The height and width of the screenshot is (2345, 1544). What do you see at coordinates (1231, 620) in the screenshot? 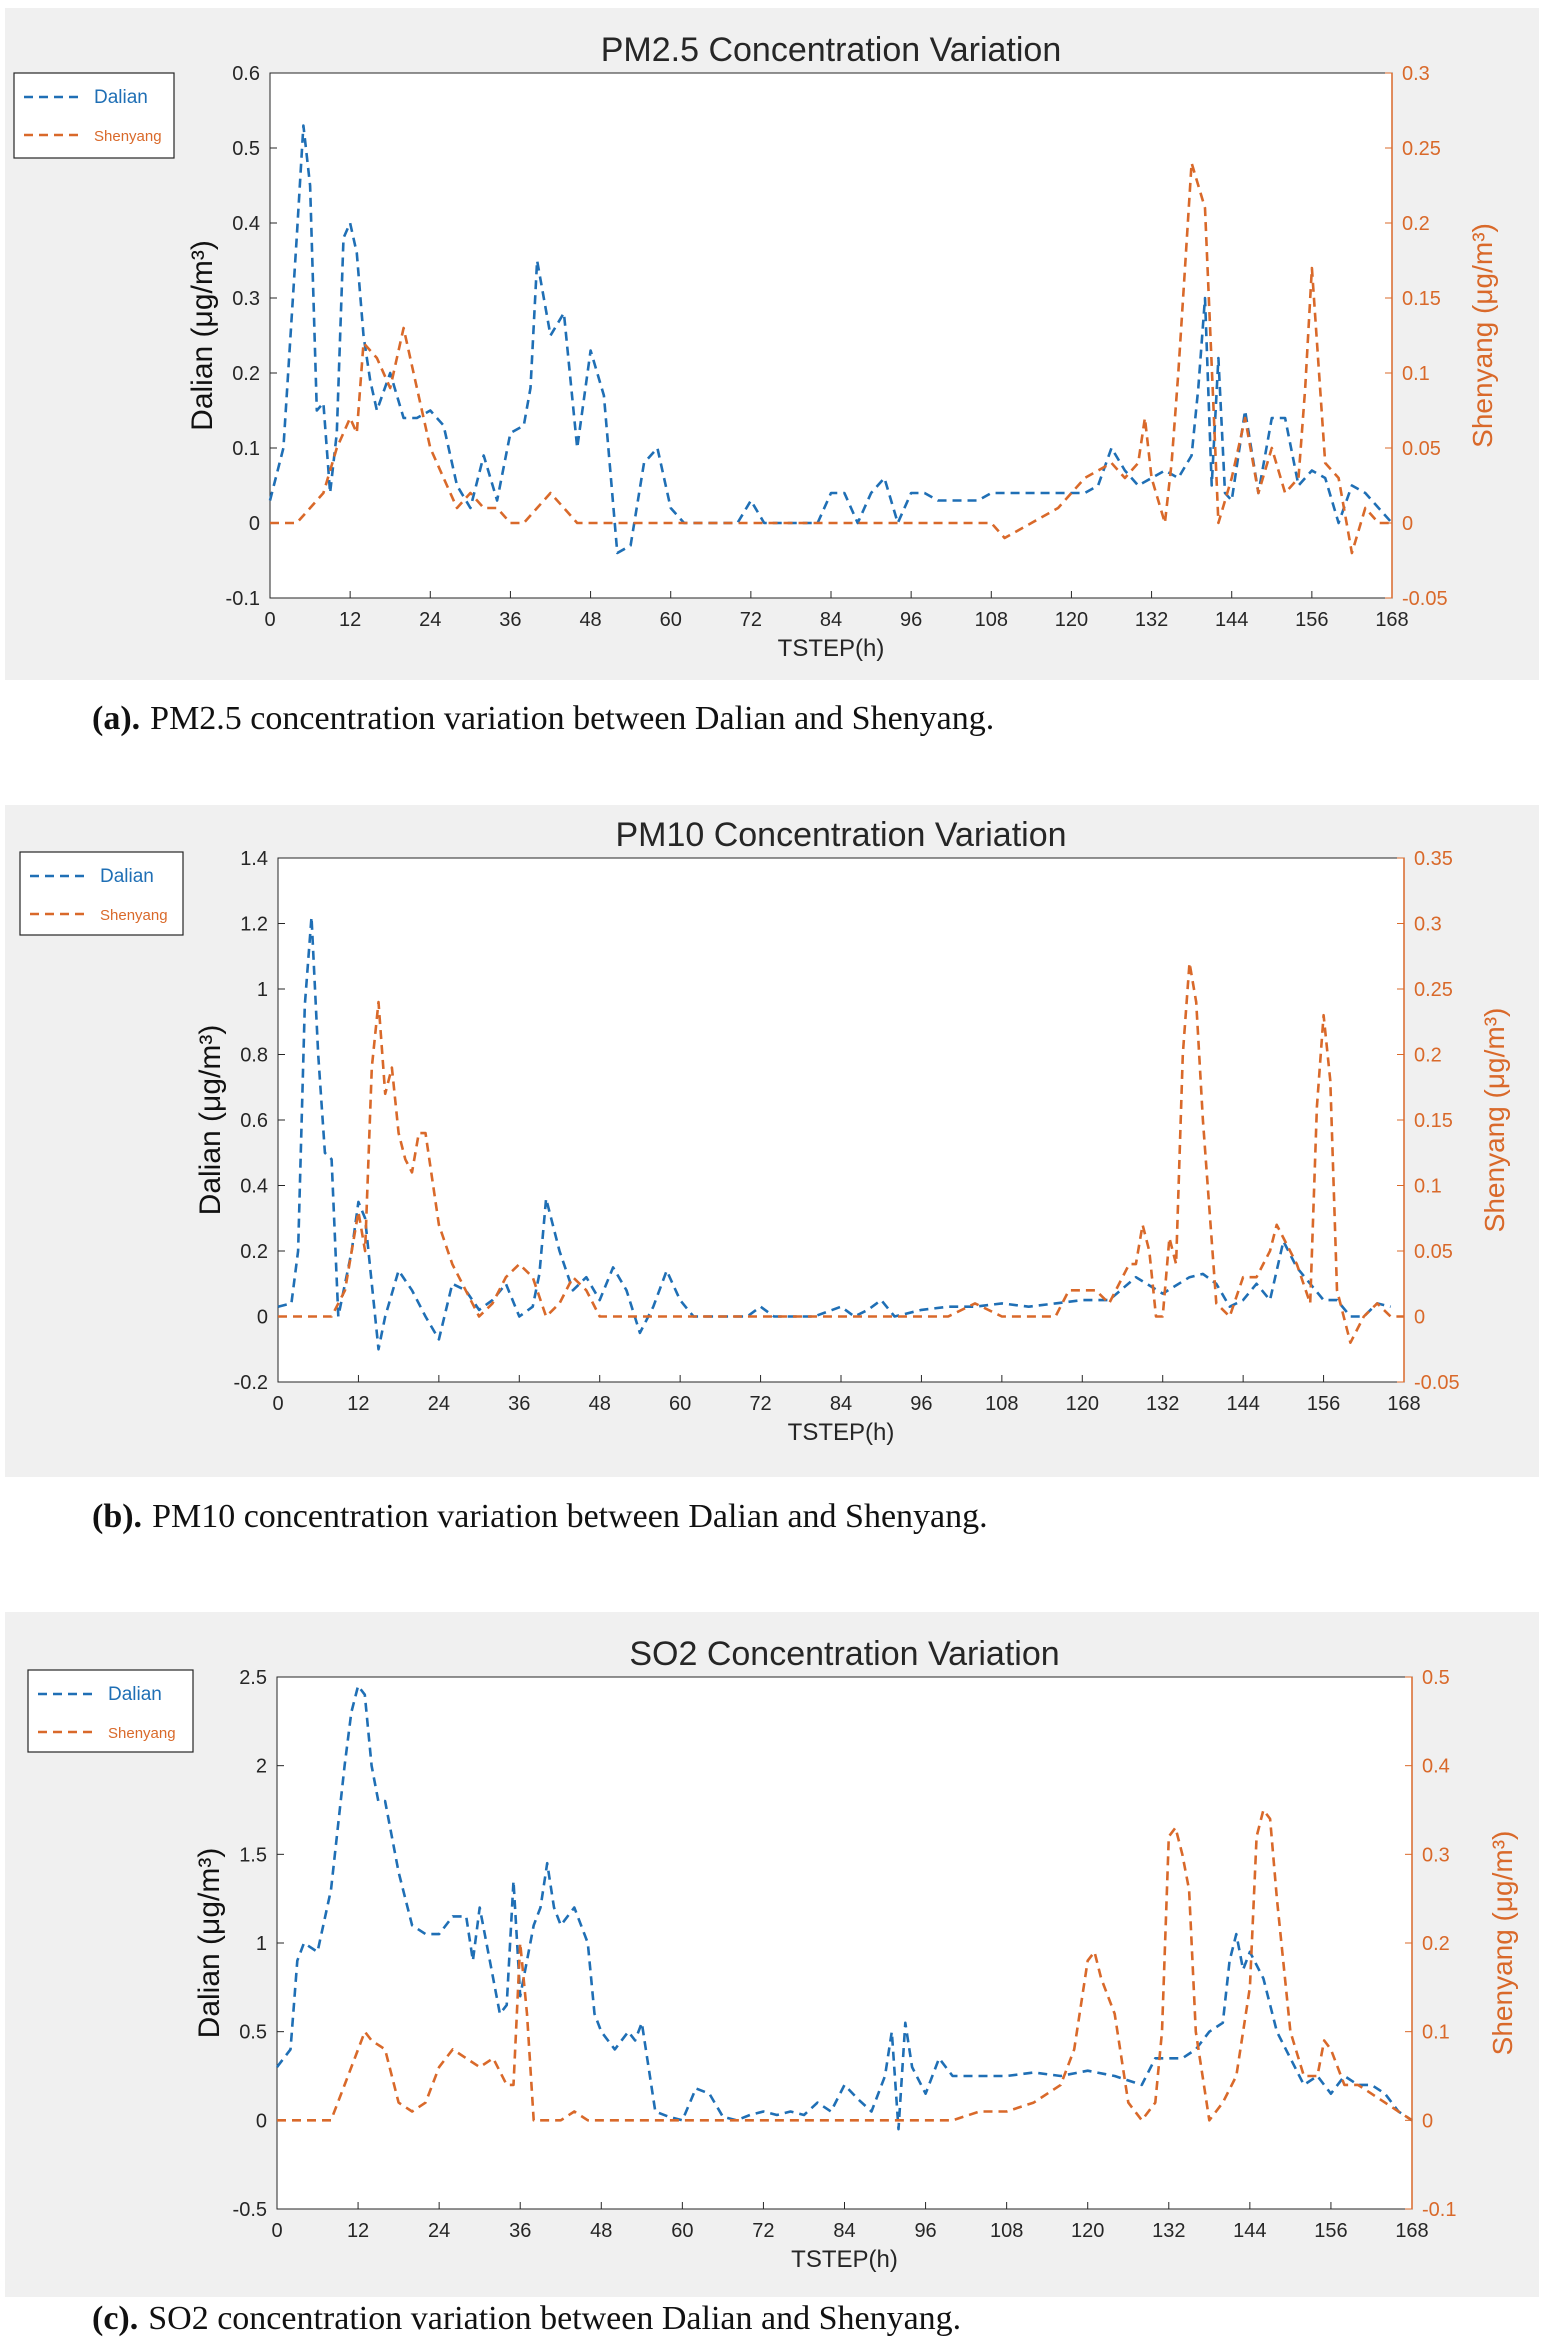
I see `x-tick-label: 144` at bounding box center [1231, 620].